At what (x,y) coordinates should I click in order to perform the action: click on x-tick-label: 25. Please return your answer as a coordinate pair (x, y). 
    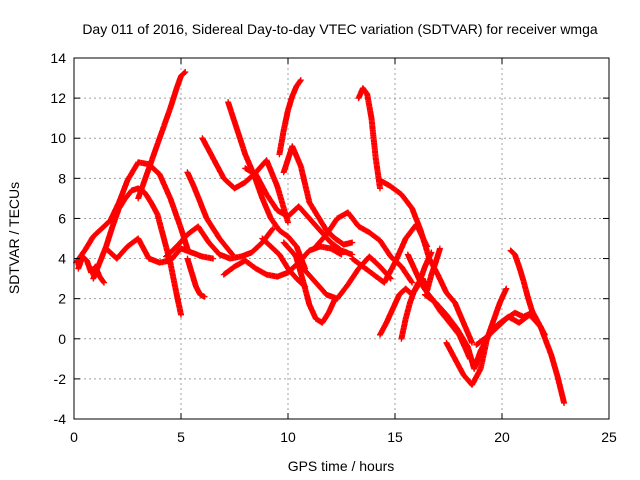
    Looking at the image, I should click on (609, 437).